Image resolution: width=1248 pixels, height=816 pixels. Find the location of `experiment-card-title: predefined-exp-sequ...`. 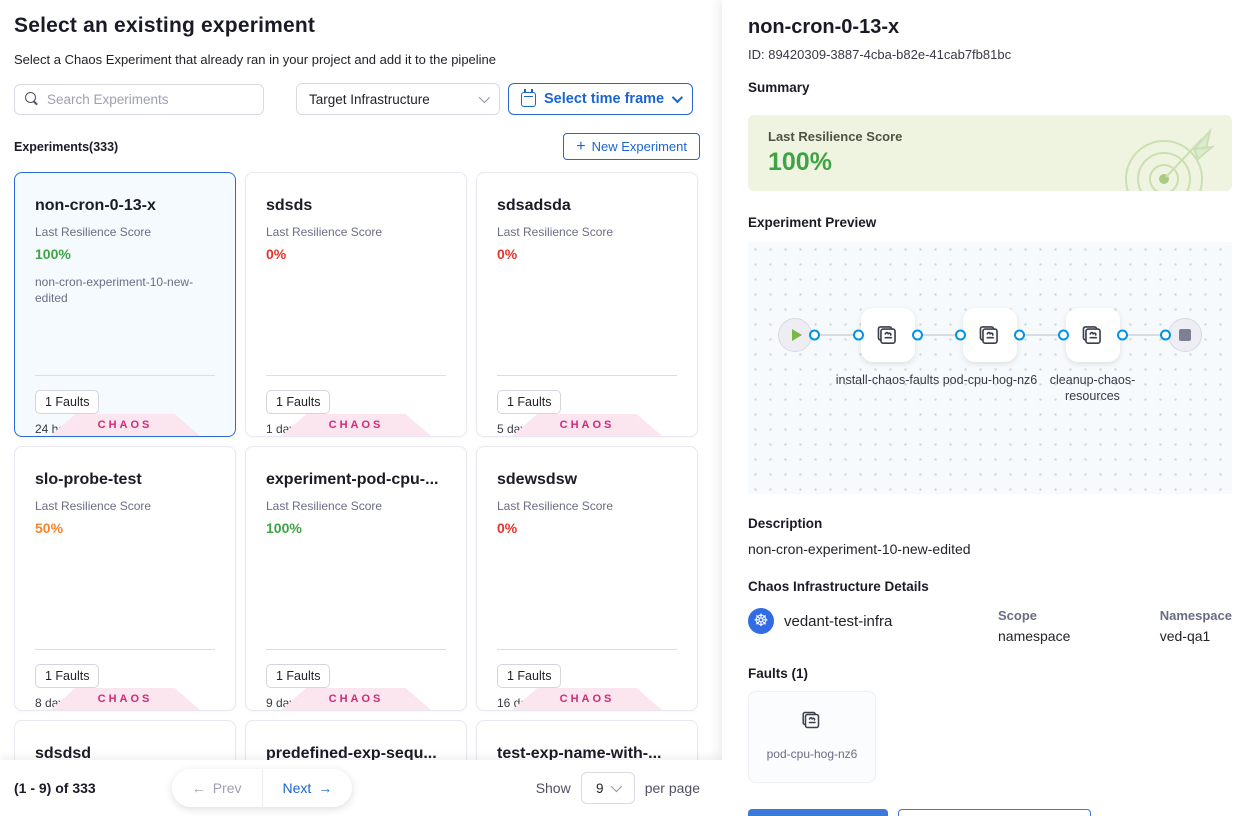

experiment-card-title: predefined-exp-sequ... is located at coordinates (351, 753).